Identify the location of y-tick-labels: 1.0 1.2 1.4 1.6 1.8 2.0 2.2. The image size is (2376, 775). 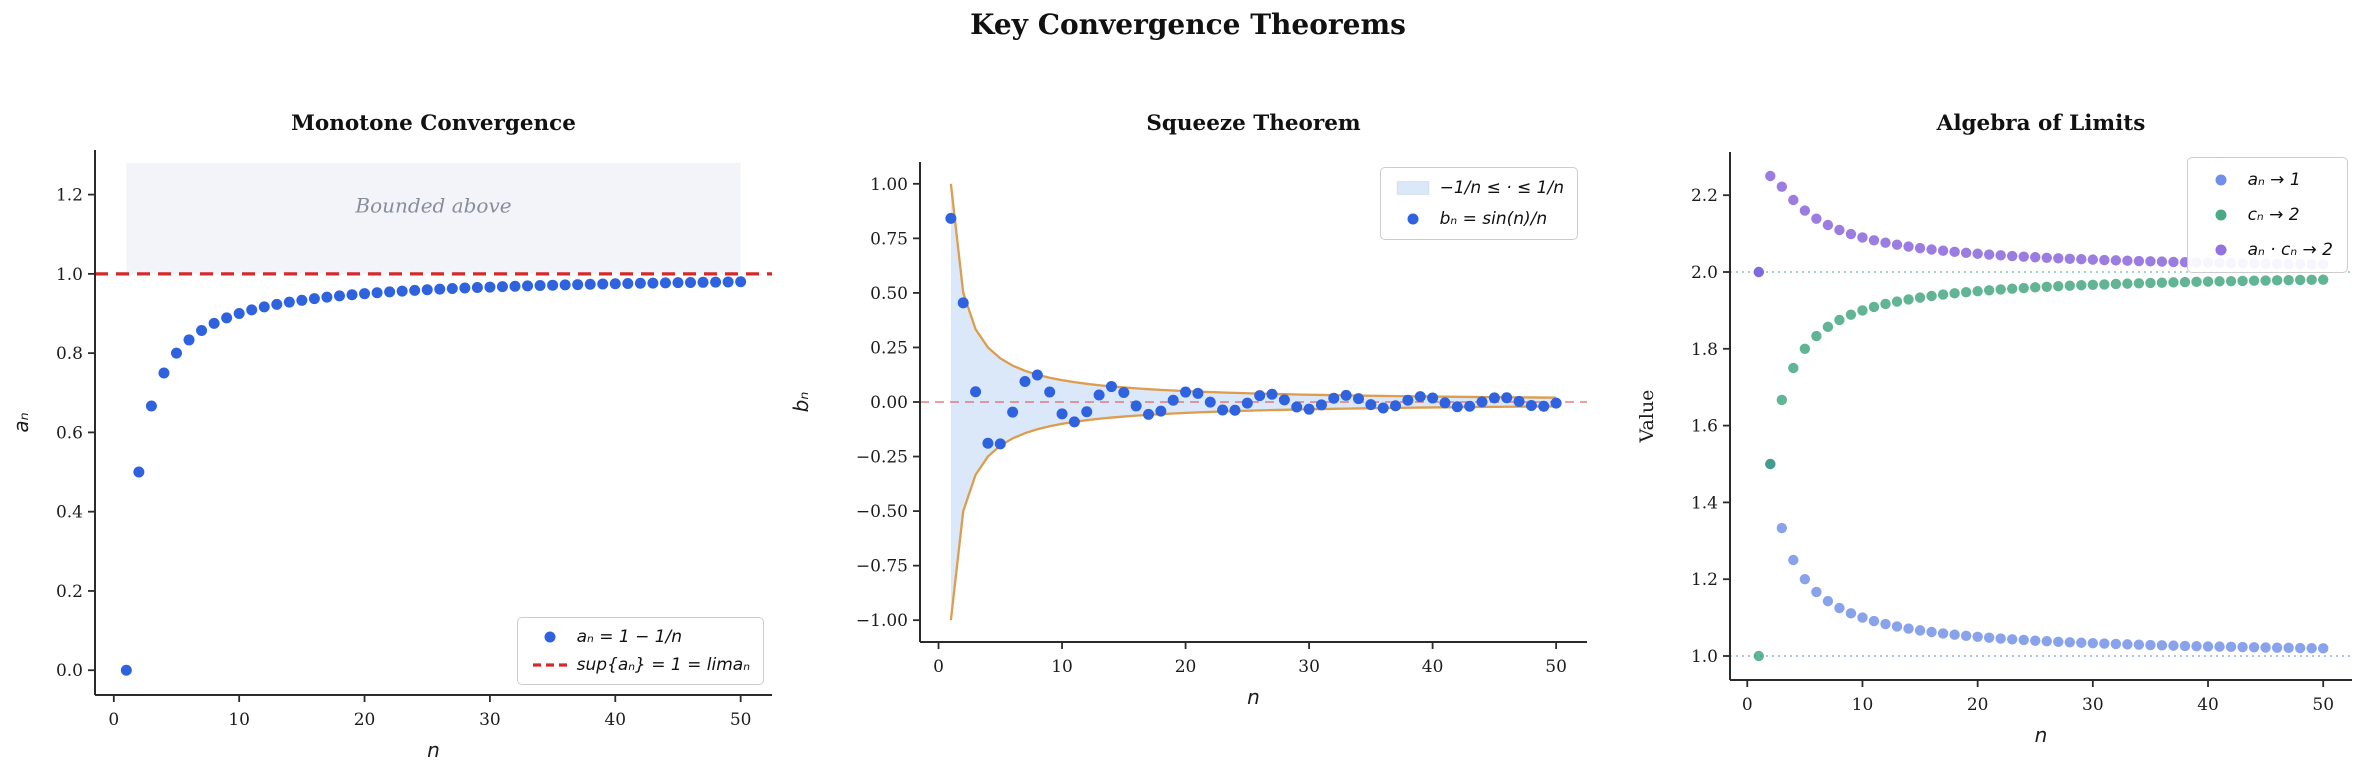
(1710, 426).